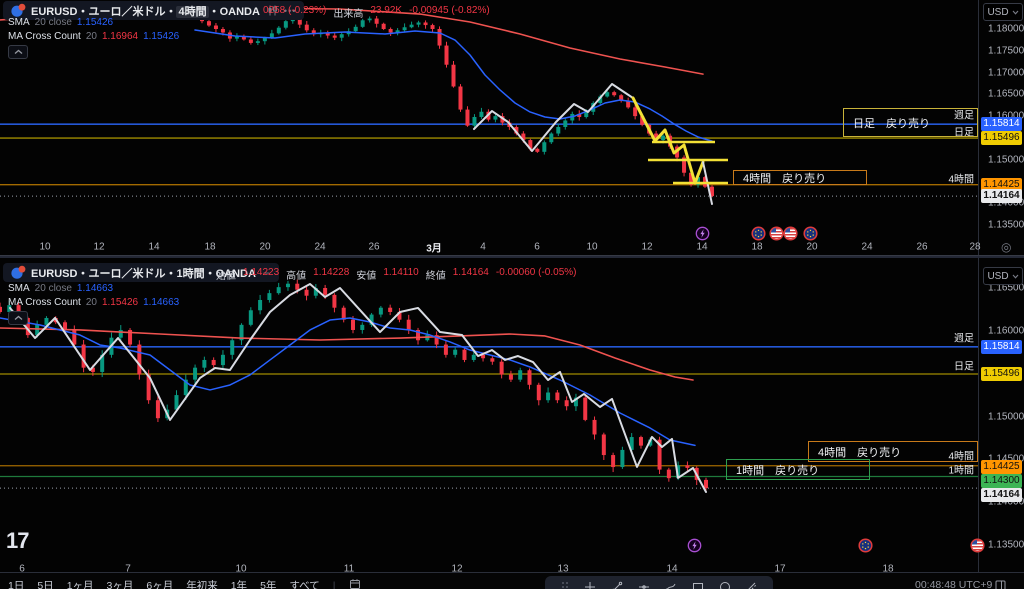 Image resolution: width=1024 pixels, height=589 pixels. Describe the element at coordinates (18, 10) in the screenshot. I see `symbol-logo-icon` at that location.